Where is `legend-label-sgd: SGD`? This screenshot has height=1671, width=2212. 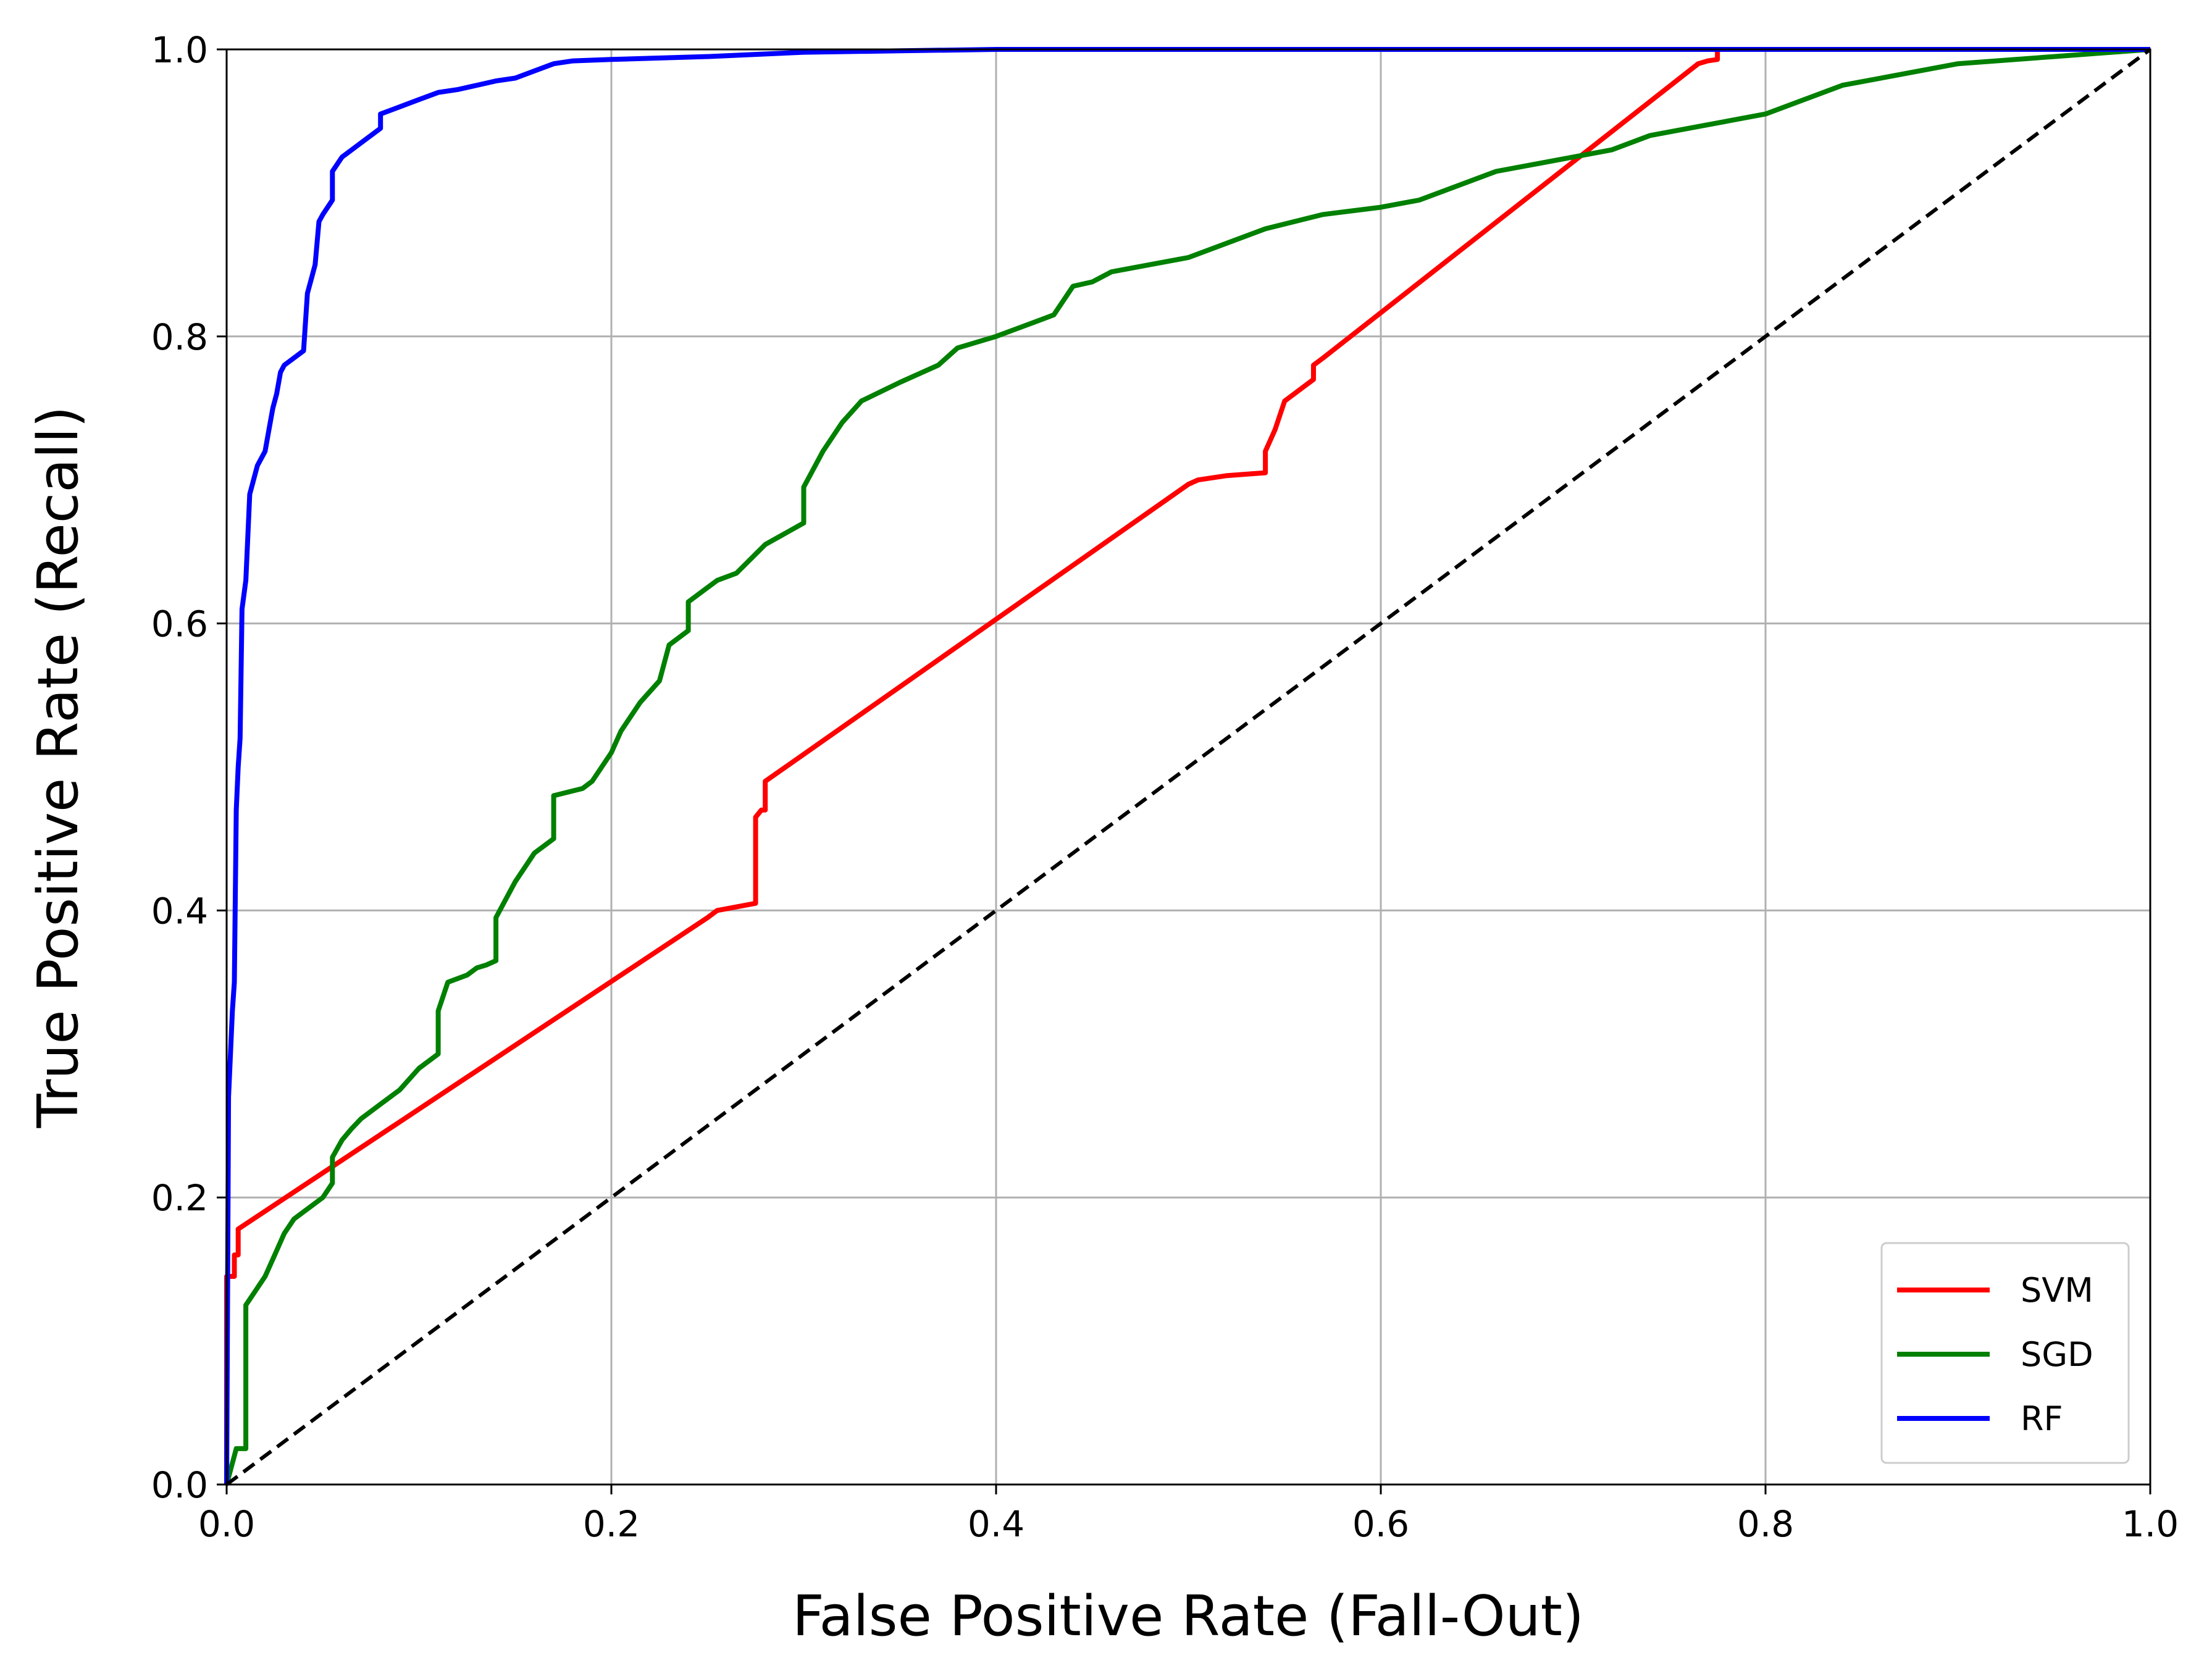 legend-label-sgd: SGD is located at coordinates (2057, 1354).